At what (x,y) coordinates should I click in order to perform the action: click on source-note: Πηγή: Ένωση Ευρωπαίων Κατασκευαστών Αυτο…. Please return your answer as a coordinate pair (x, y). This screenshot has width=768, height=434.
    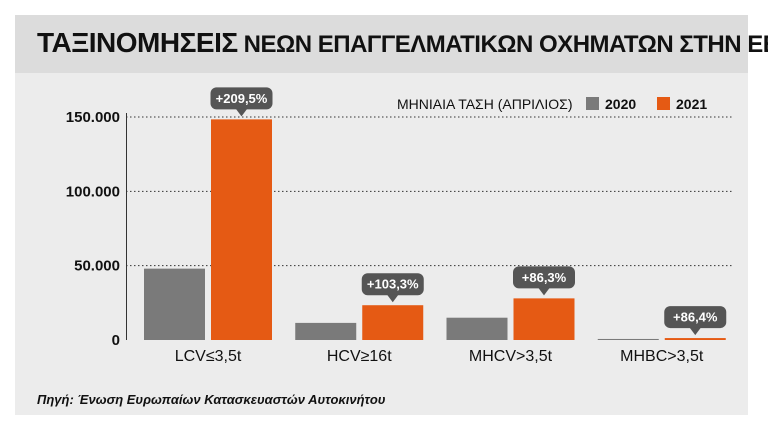
    Looking at the image, I should click on (211, 399).